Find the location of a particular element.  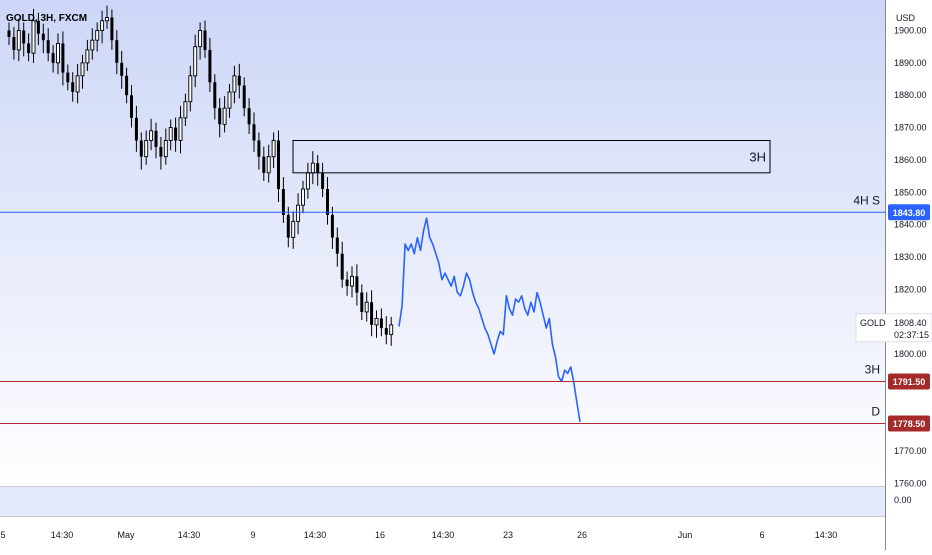

y-tick-label: 1770.00 is located at coordinates (910, 451).